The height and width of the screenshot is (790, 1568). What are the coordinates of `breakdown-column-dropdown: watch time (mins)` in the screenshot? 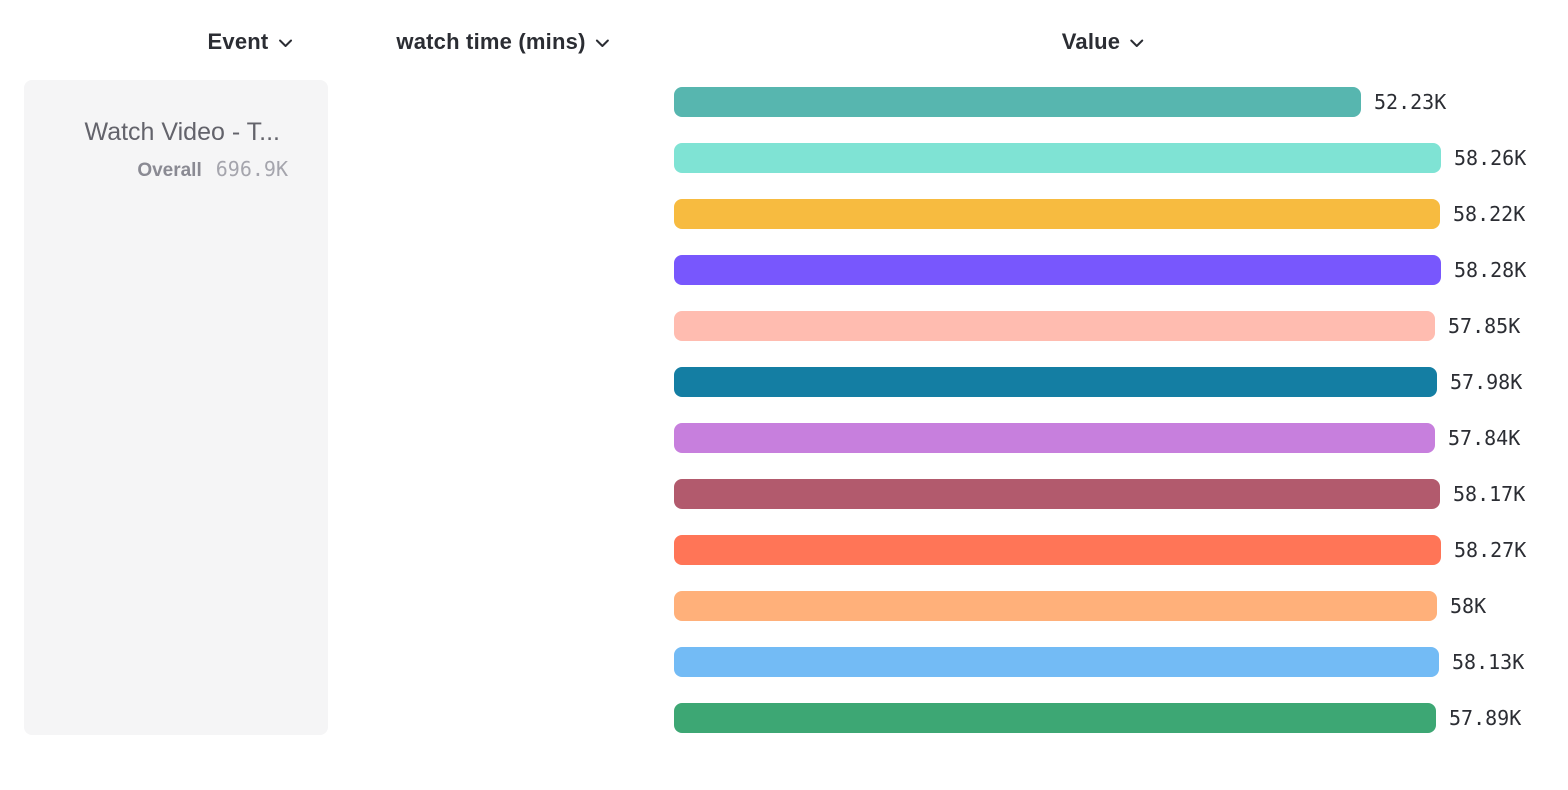 It's located at (503, 42).